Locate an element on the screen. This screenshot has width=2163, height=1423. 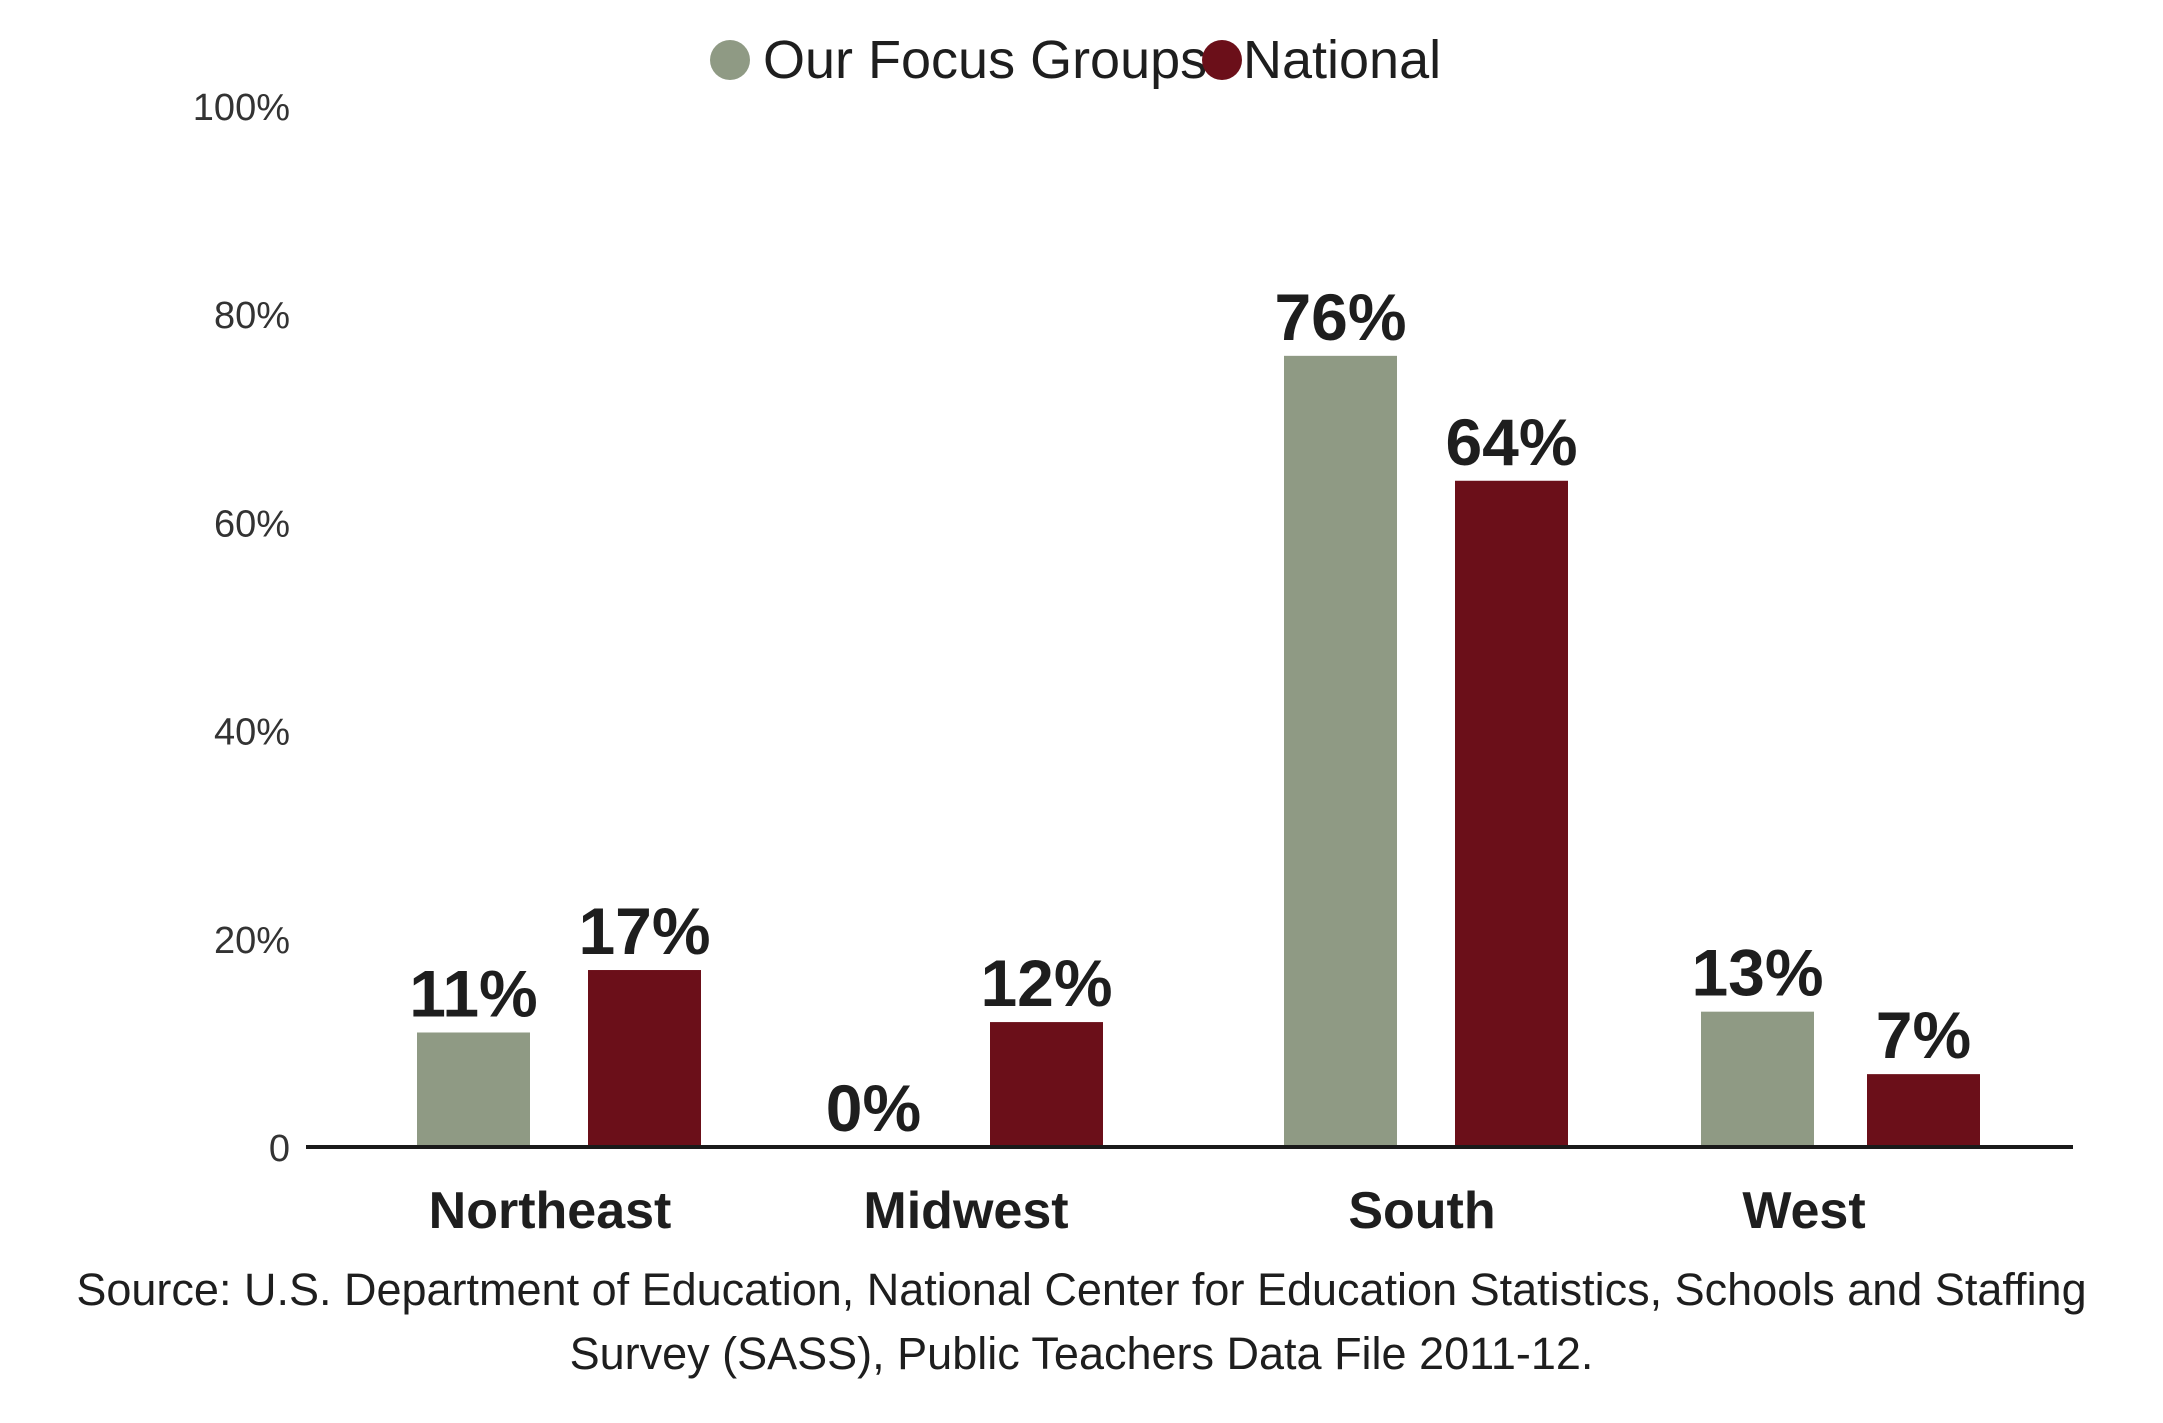
x-tick-label-south: South is located at coordinates (1421, 1211).